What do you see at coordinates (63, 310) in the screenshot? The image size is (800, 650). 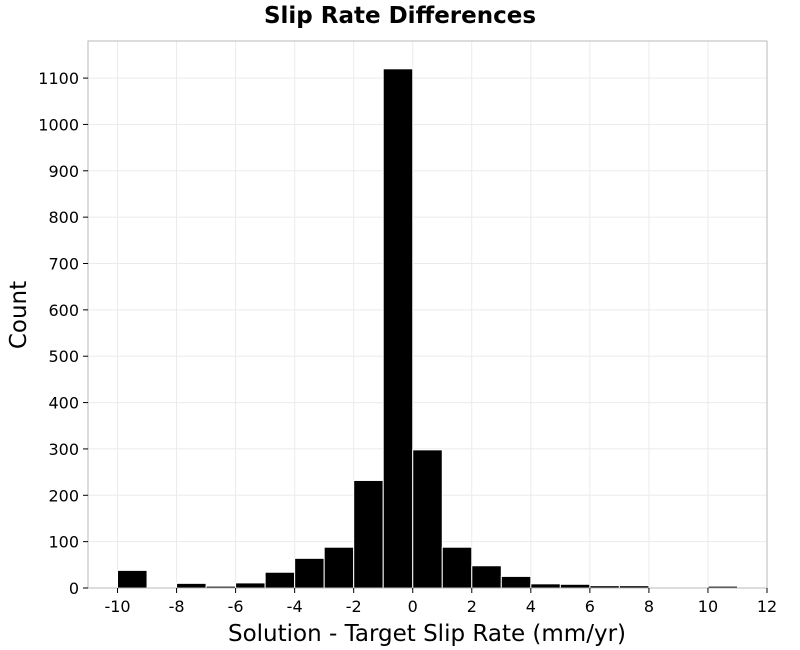 I see `y-tick-label: 600` at bounding box center [63, 310].